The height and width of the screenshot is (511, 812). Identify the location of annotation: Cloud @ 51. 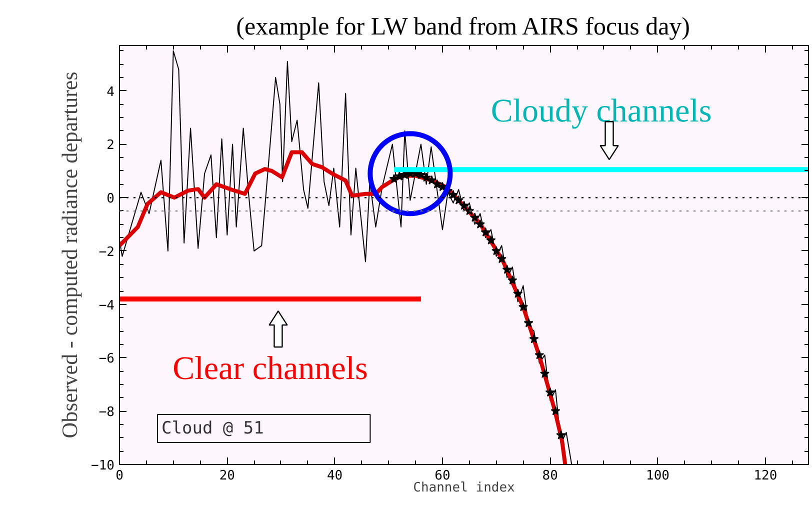
(213, 428).